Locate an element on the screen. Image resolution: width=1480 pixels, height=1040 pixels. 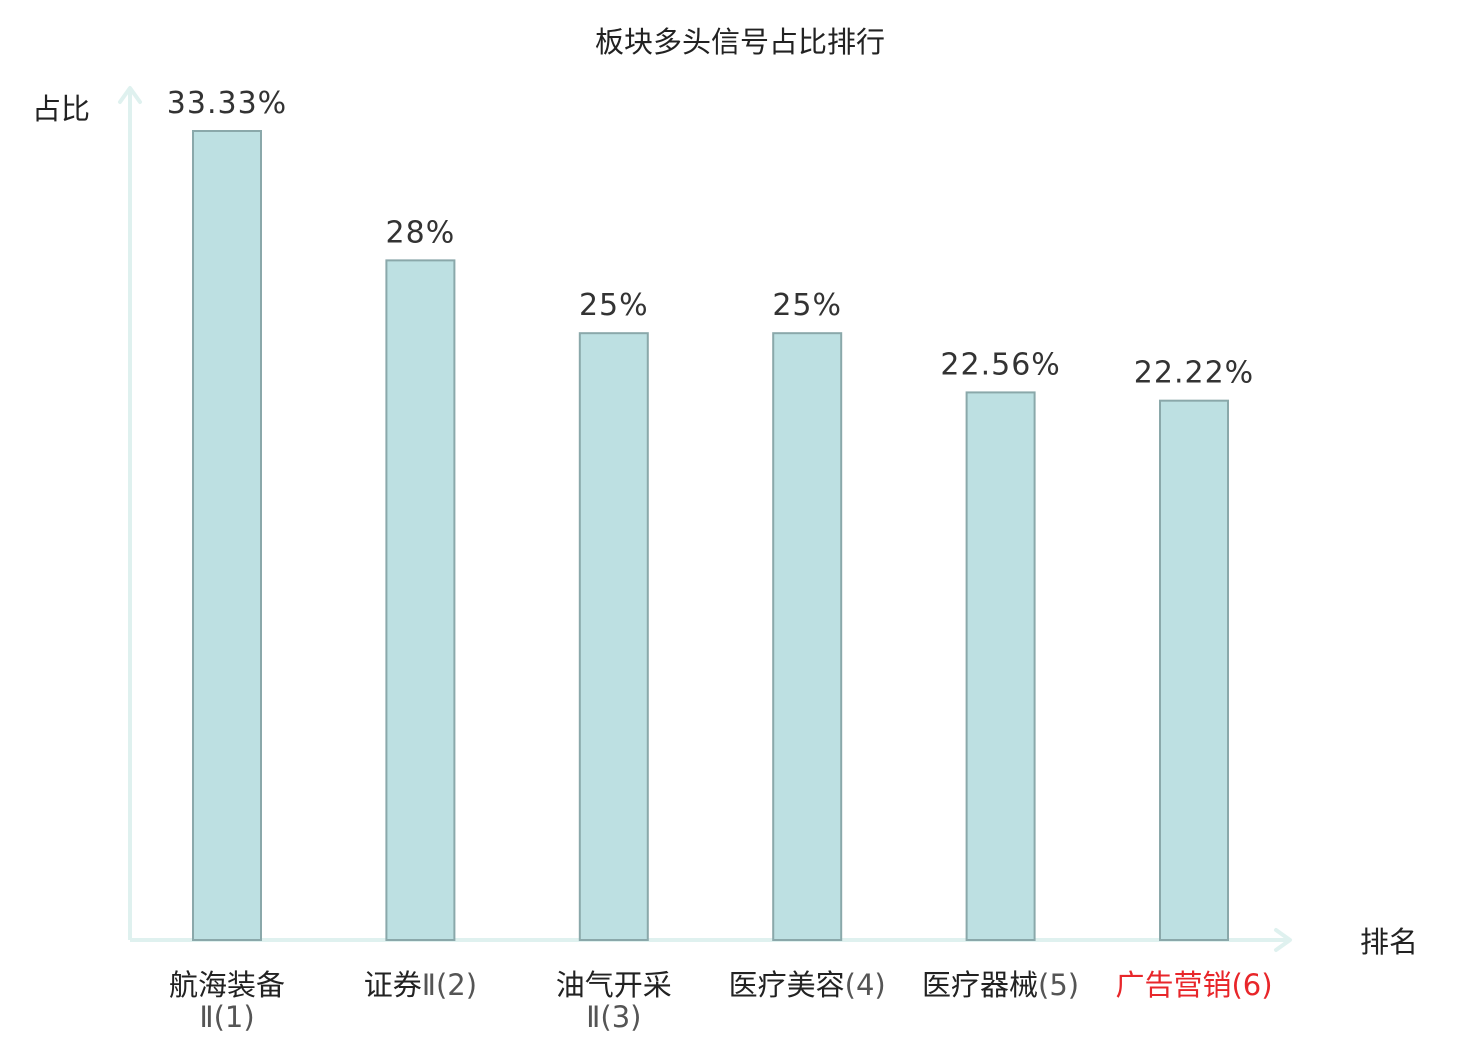
category-label: 医疗器械(5) is located at coordinates (1000, 985).